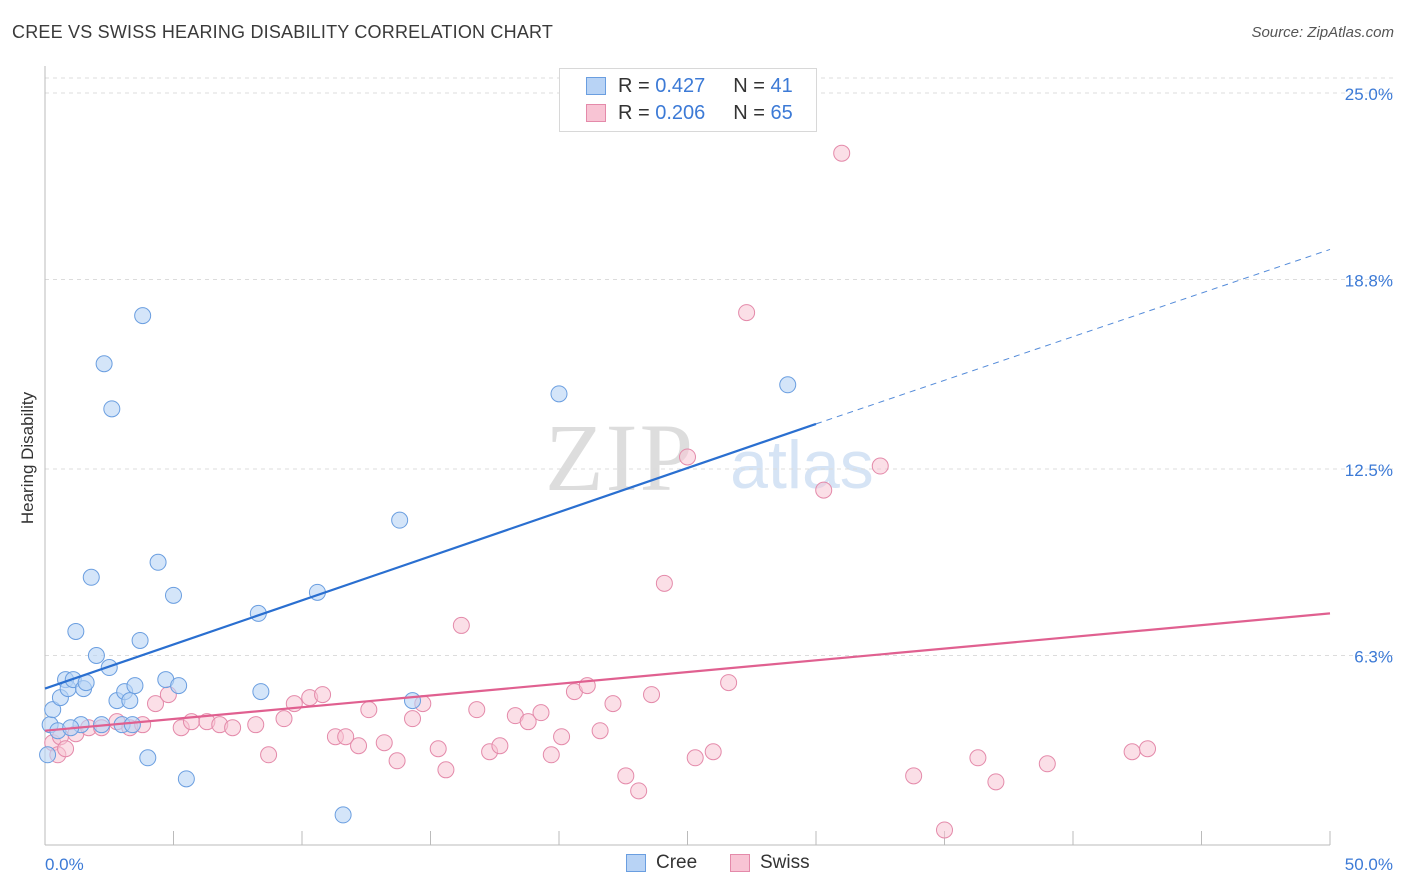 Image resolution: width=1406 pixels, height=892 pixels. What do you see at coordinates (620, 457) in the screenshot?
I see `watermark-zip: ZIP` at bounding box center [620, 457].